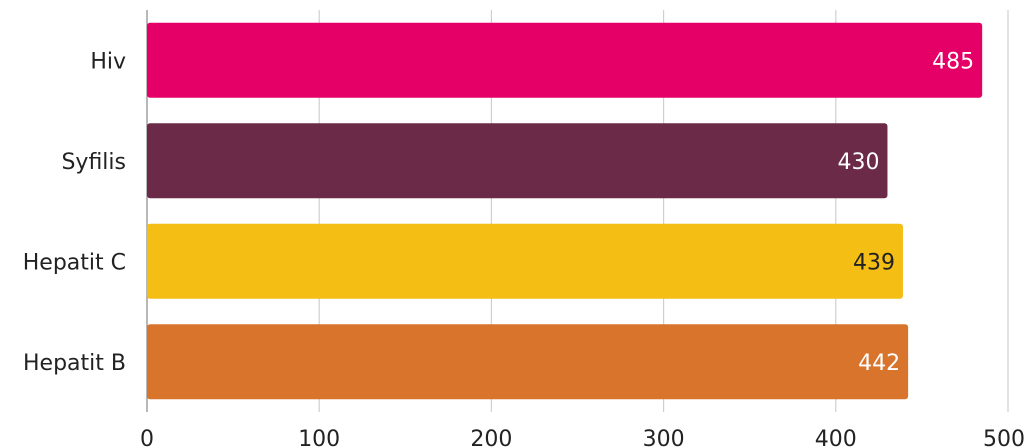  What do you see at coordinates (905, 212) in the screenshot?
I see `data-labels: 485 430 439 442` at bounding box center [905, 212].